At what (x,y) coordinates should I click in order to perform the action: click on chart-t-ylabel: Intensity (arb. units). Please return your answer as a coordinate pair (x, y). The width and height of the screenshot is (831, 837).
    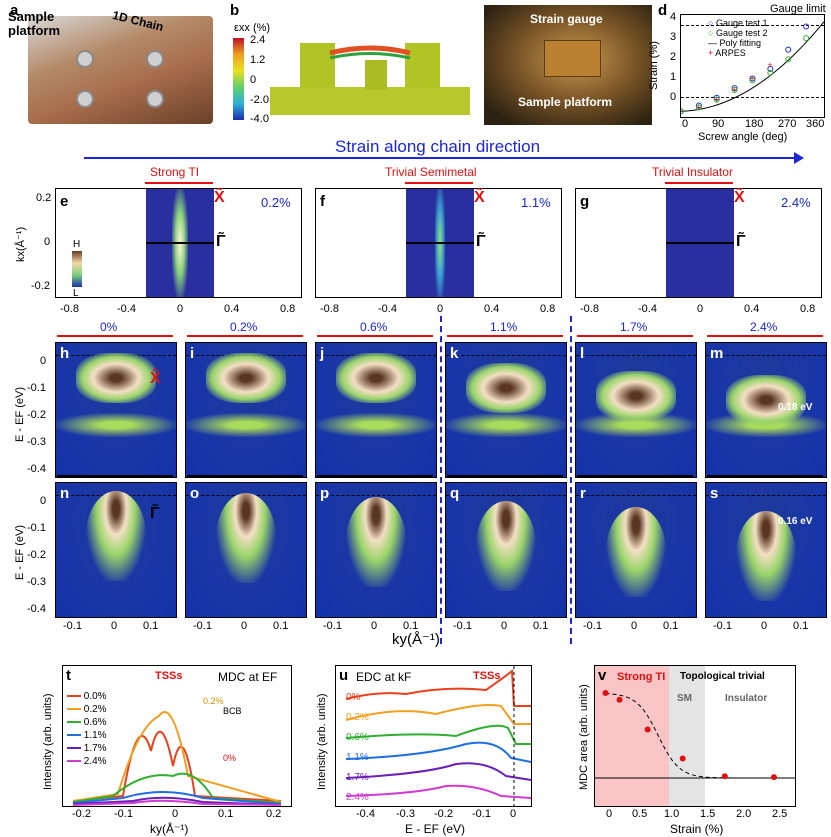
    Looking at the image, I should click on (48, 741).